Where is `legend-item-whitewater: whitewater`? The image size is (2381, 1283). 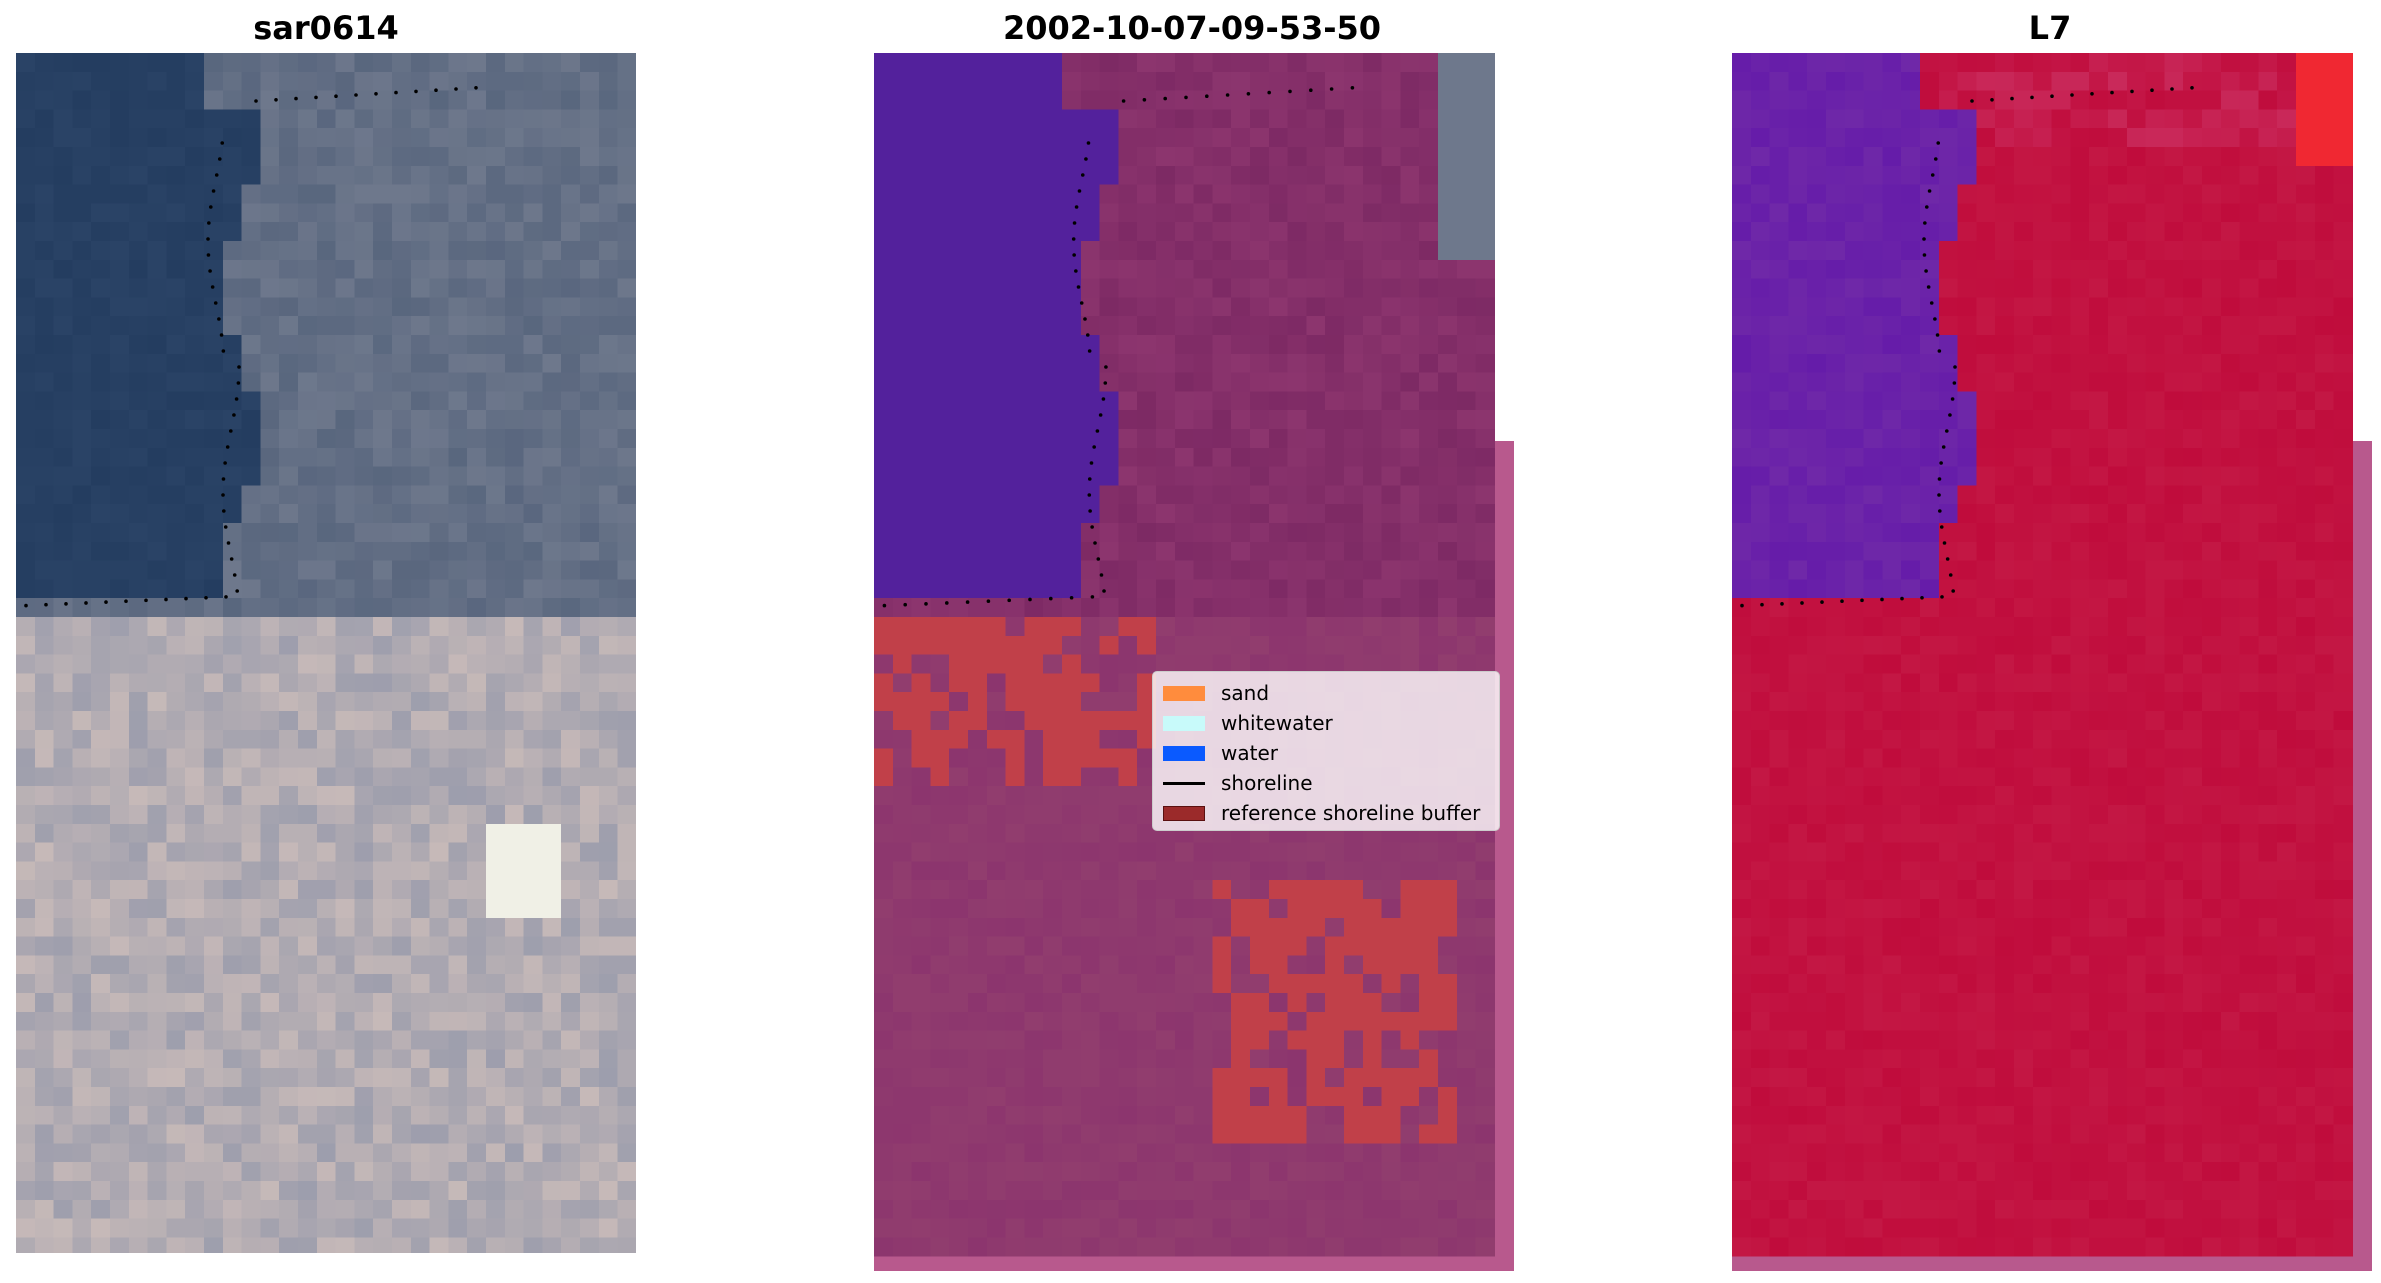 legend-item-whitewater: whitewater is located at coordinates (1326, 723).